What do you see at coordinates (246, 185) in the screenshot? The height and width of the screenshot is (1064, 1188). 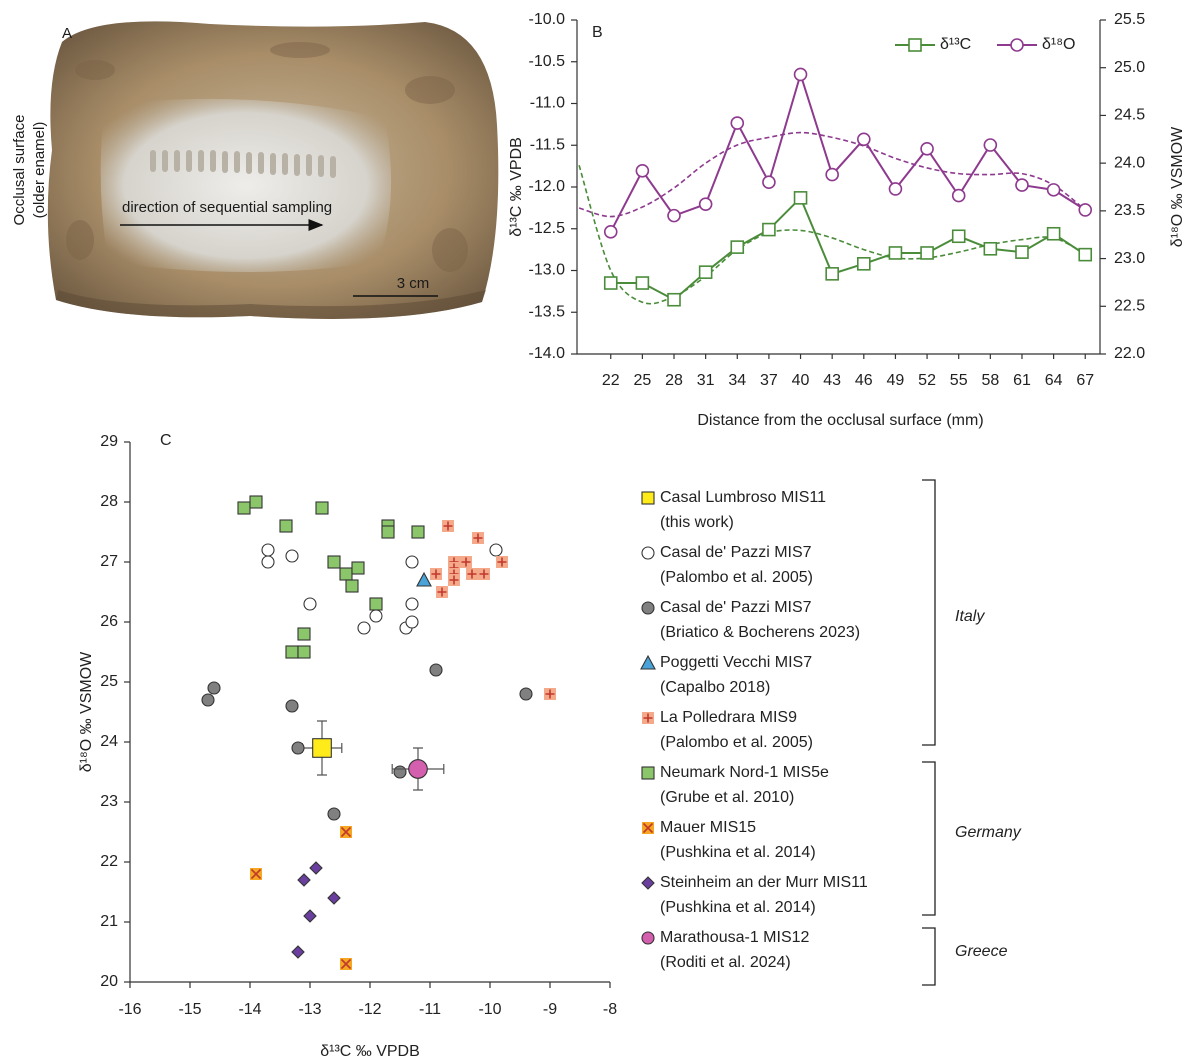 I see `enamel-surface` at bounding box center [246, 185].